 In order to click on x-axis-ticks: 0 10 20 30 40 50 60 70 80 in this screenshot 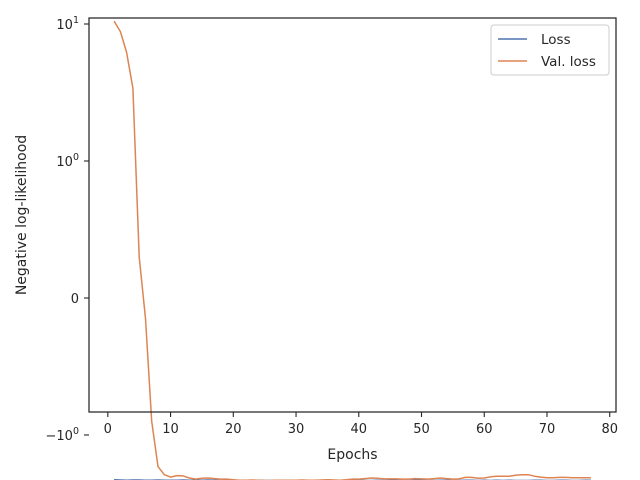, I will do `click(361, 424)`.